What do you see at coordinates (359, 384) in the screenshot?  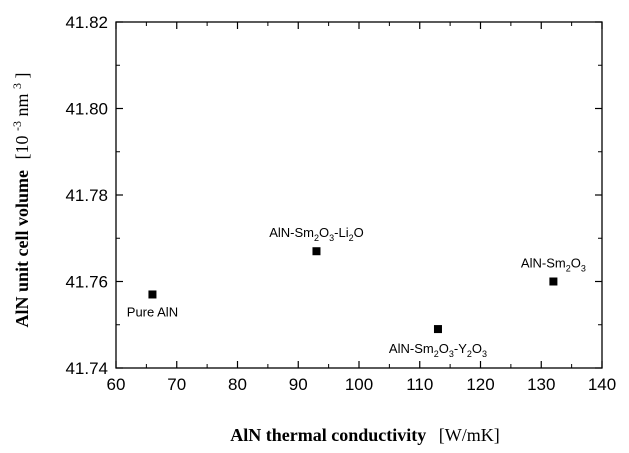 I see `x-tick-label: 100` at bounding box center [359, 384].